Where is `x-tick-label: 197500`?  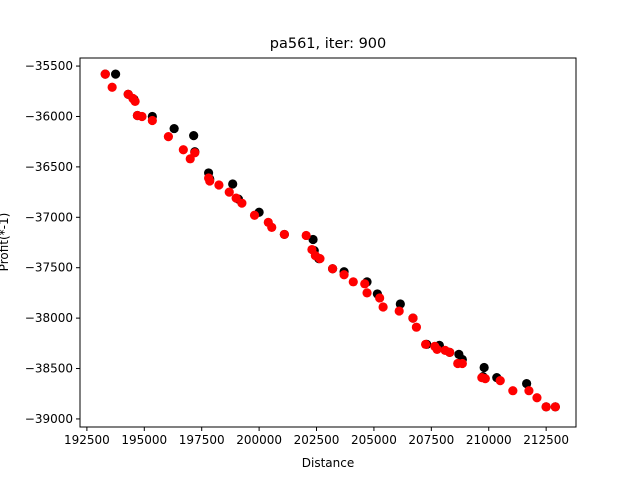
x-tick-label: 197500 is located at coordinates (202, 440).